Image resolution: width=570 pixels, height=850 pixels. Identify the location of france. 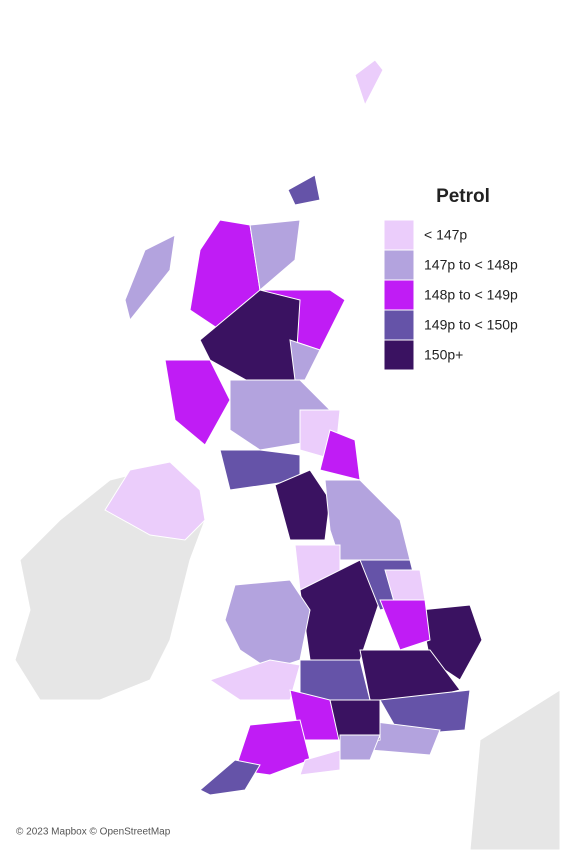
(515, 769).